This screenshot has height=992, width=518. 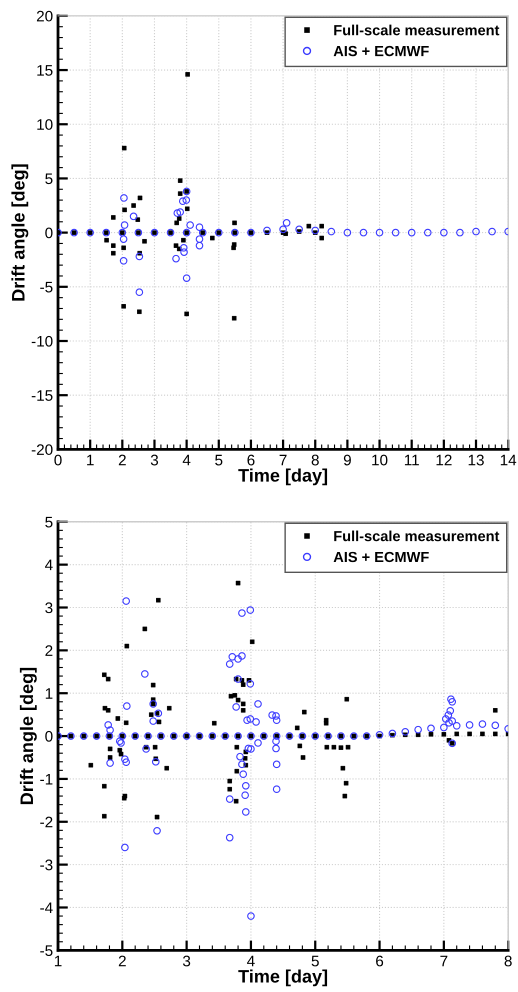 I want to click on y-tick-label: 15, so click(x=45, y=70).